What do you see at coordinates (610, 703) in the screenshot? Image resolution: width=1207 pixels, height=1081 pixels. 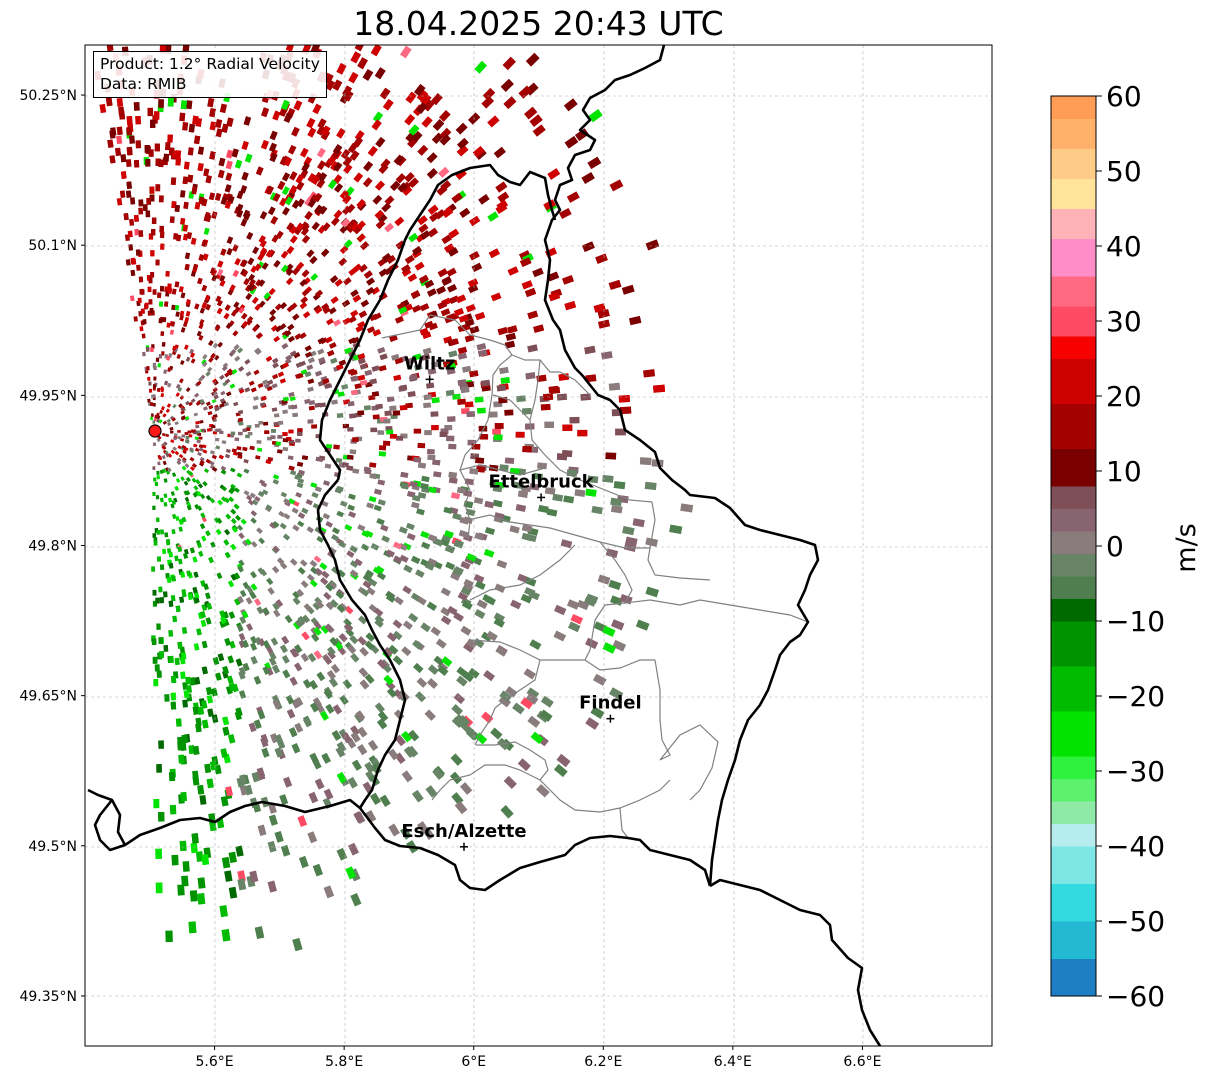 I see `city-label: Findel` at bounding box center [610, 703].